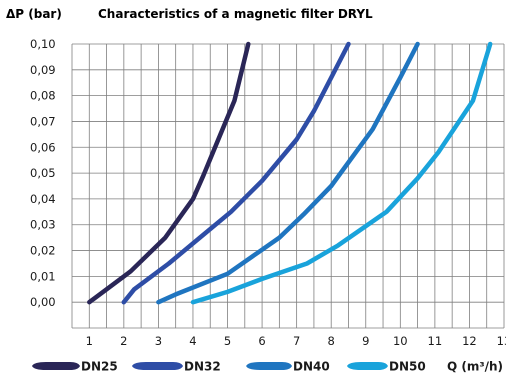 The height and width of the screenshot is (382, 506). I want to click on x-tick-label: 7, so click(296, 341).